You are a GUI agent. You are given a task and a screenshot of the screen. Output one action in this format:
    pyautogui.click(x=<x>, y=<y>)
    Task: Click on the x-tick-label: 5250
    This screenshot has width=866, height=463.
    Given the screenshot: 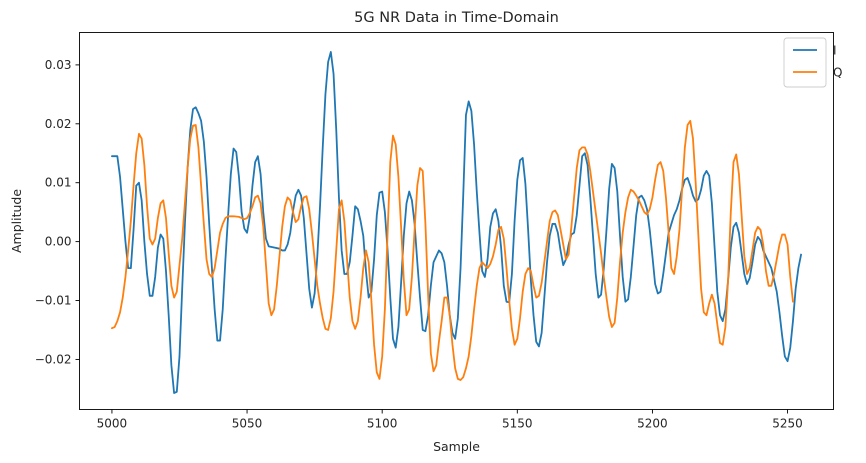 What is the action you would take?
    pyautogui.click(x=787, y=424)
    